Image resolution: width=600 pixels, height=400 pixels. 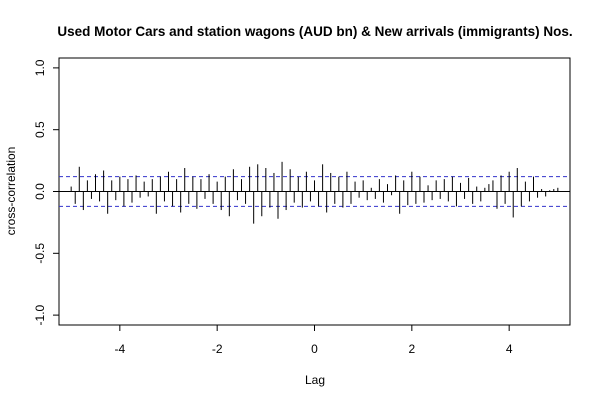 What do you see at coordinates (11, 191) in the screenshot?
I see `y-axis-label: cross-correlation` at bounding box center [11, 191].